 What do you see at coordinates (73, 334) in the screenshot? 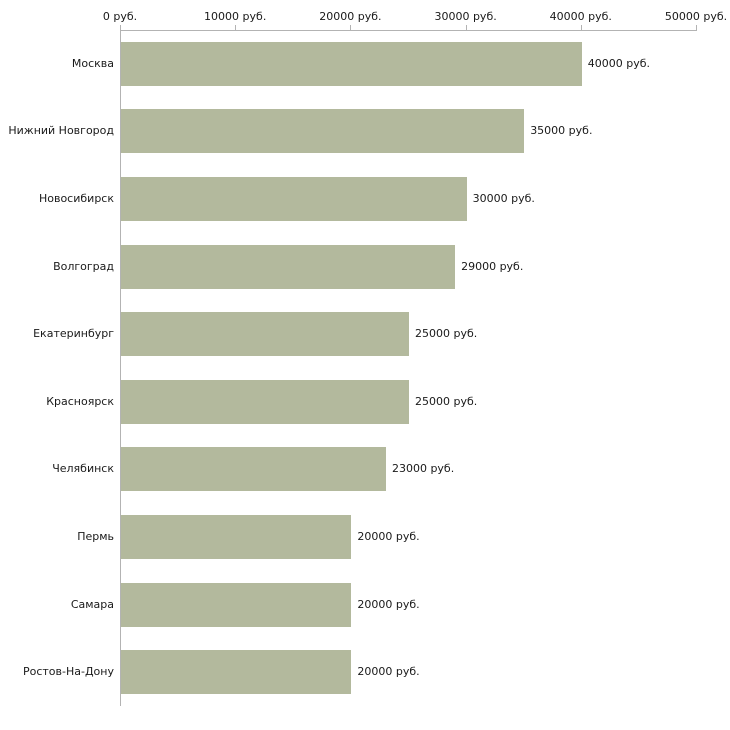
I see `category-label: Екатеринбург` at bounding box center [73, 334].